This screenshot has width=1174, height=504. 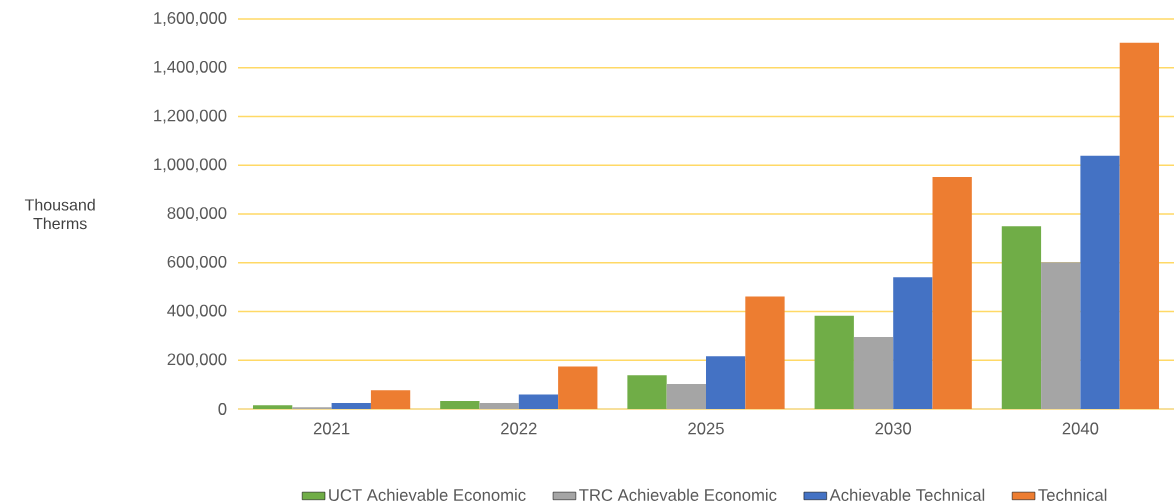 I want to click on x-tick-label: 2025, so click(x=706, y=428).